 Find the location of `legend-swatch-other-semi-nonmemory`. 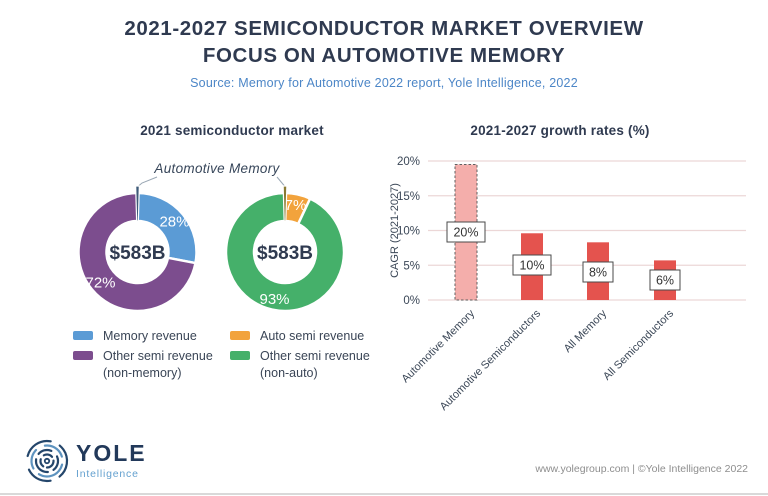

legend-swatch-other-semi-nonmemory is located at coordinates (83, 356).